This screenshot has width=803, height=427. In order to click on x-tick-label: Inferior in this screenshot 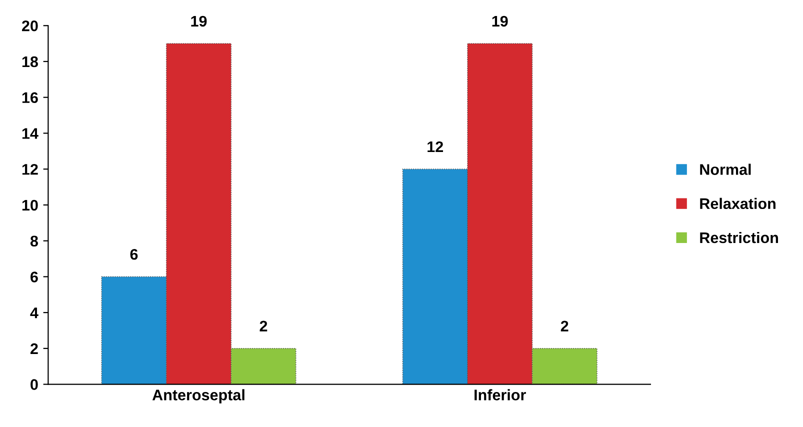, I will do `click(500, 394)`.